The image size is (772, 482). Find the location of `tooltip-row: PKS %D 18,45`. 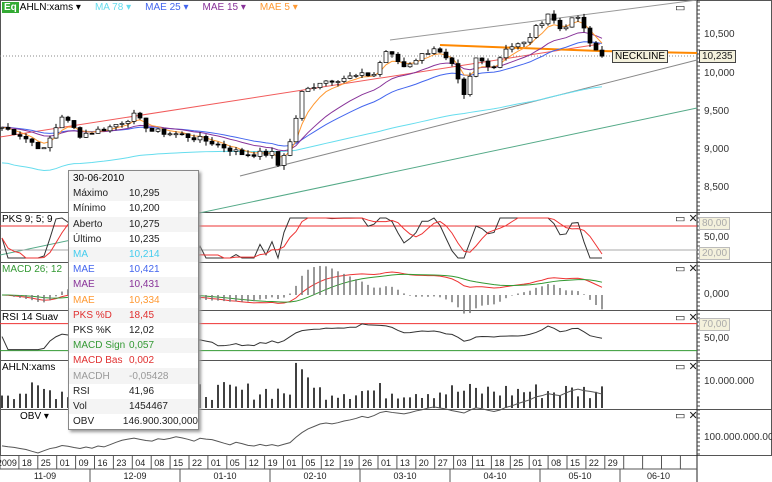

tooltip-row: PKS %D 18,45 is located at coordinates (133, 315).